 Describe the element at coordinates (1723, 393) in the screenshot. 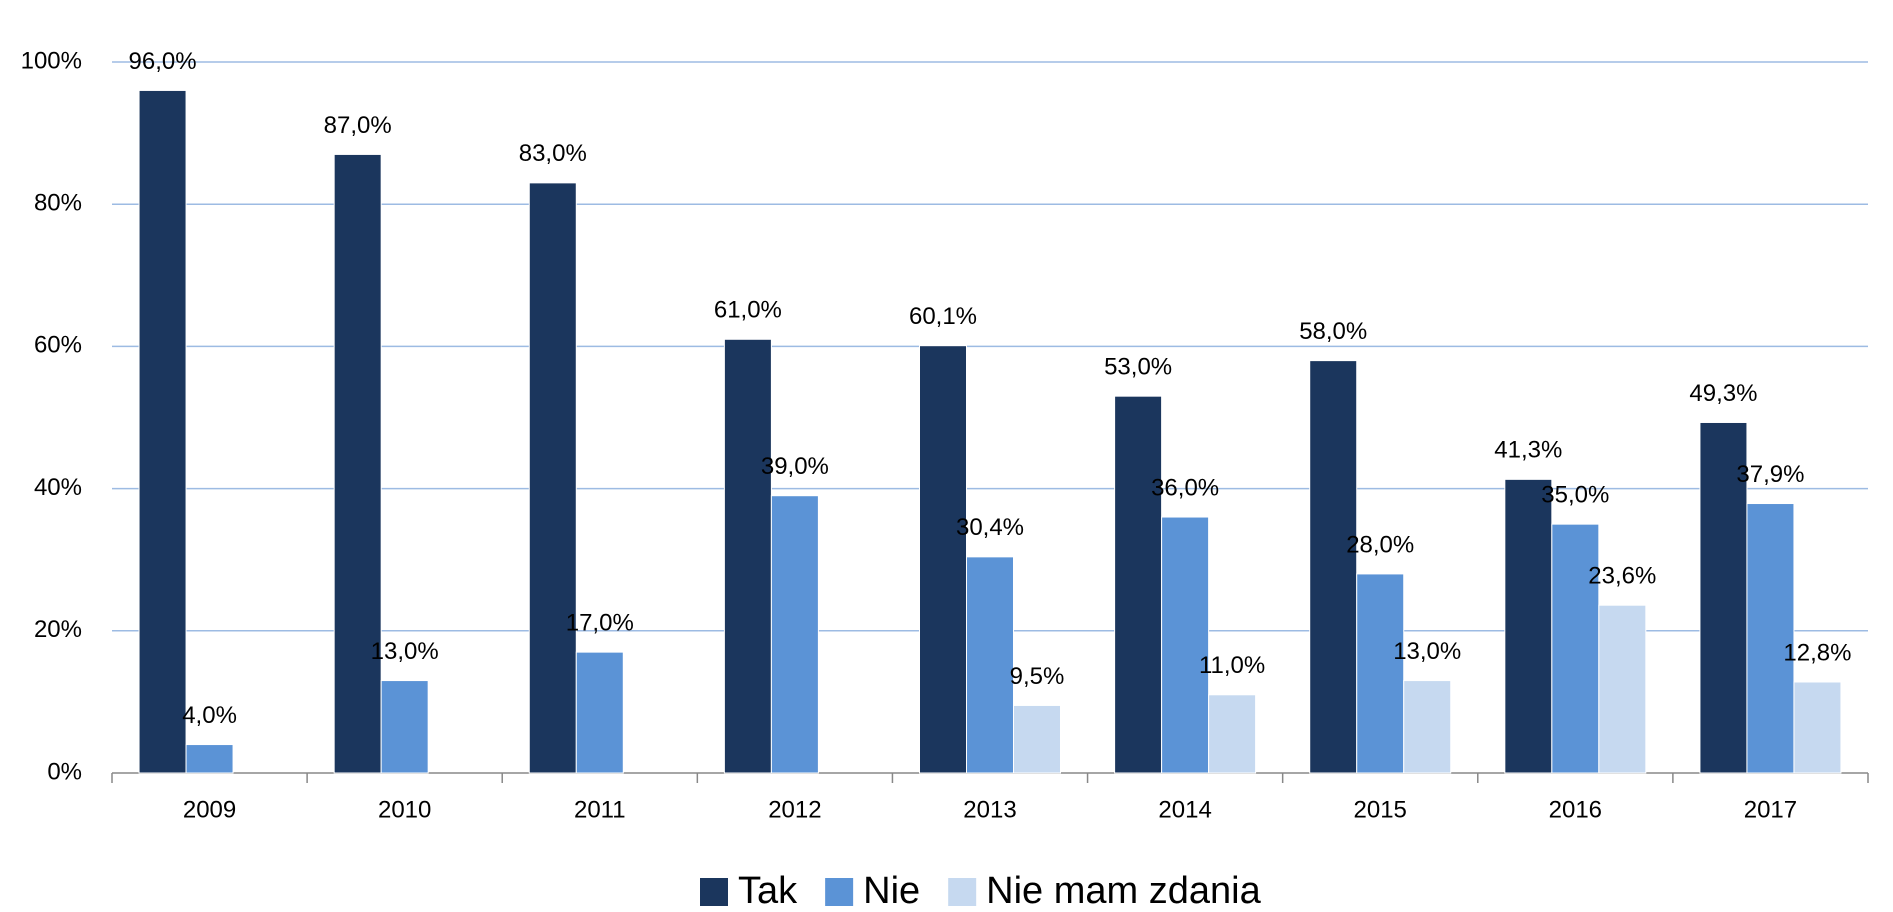

I see `data-label: 49,3%` at that location.